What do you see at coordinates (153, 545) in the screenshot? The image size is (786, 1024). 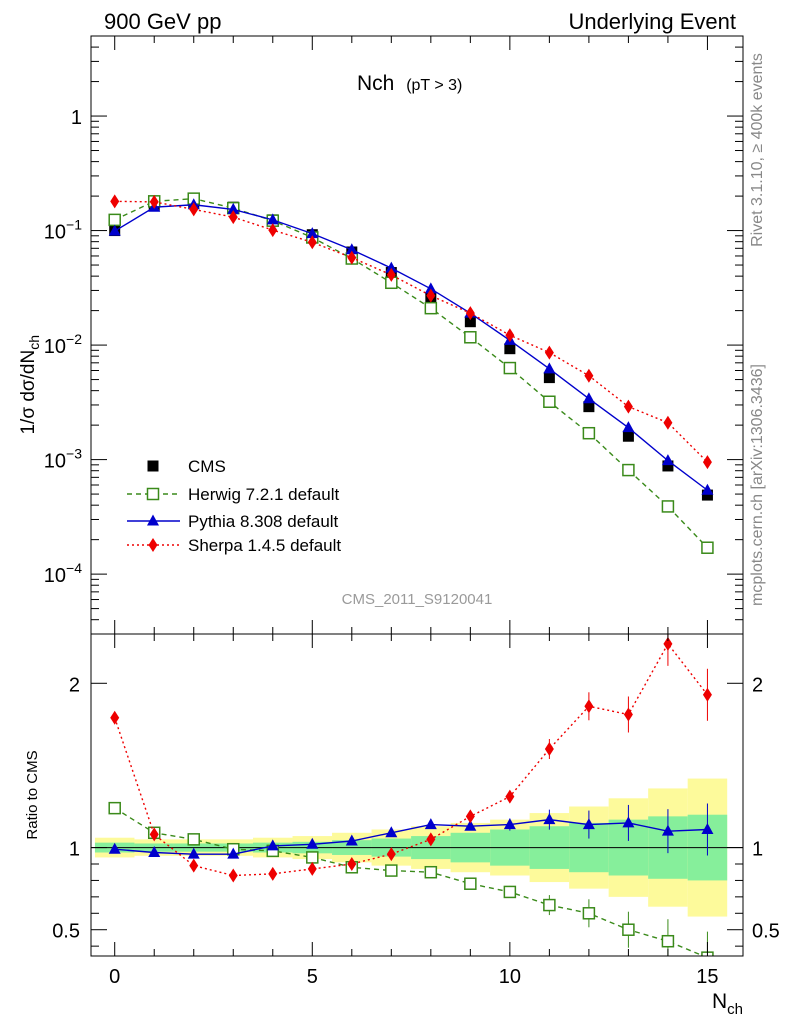 I see `legend-marker-sherpa` at bounding box center [153, 545].